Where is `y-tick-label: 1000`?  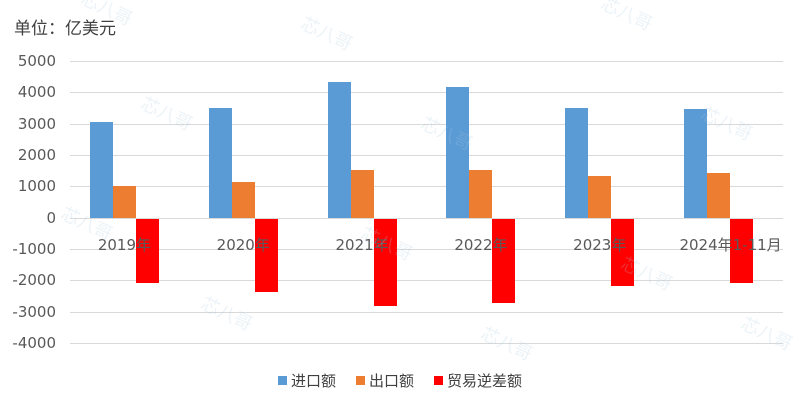 y-tick-label: 1000 is located at coordinates (36, 186).